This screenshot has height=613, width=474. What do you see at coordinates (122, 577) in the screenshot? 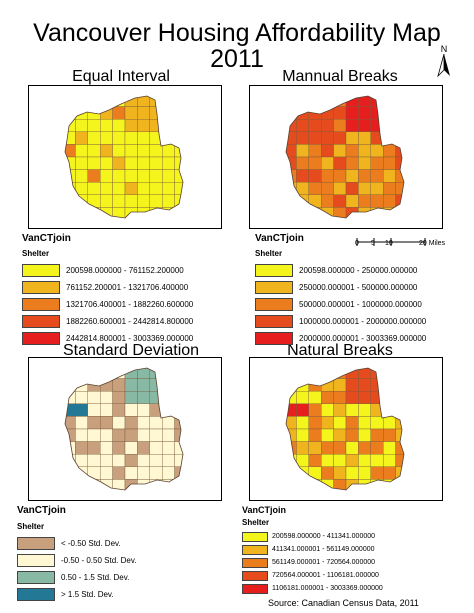
I see `legend-item: 0.50 - 1.5 Std. Dev.` at bounding box center [122, 577].